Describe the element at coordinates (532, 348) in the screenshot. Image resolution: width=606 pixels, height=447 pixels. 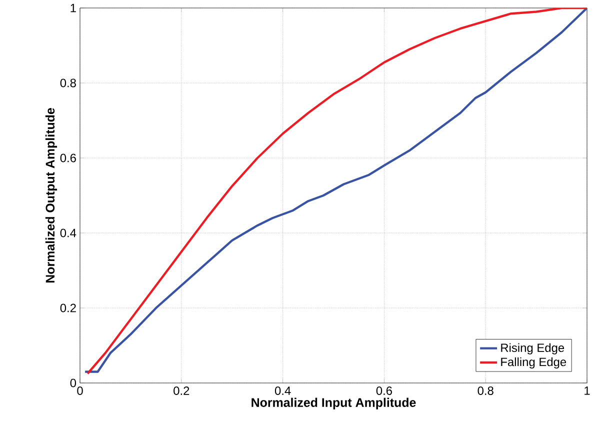
I see `legend-label: Rising Edge` at that location.